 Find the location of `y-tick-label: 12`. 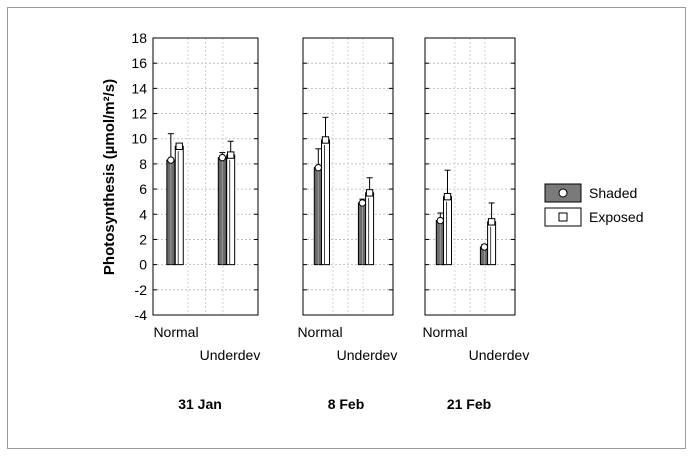

y-tick-label: 12 is located at coordinates (139, 114).